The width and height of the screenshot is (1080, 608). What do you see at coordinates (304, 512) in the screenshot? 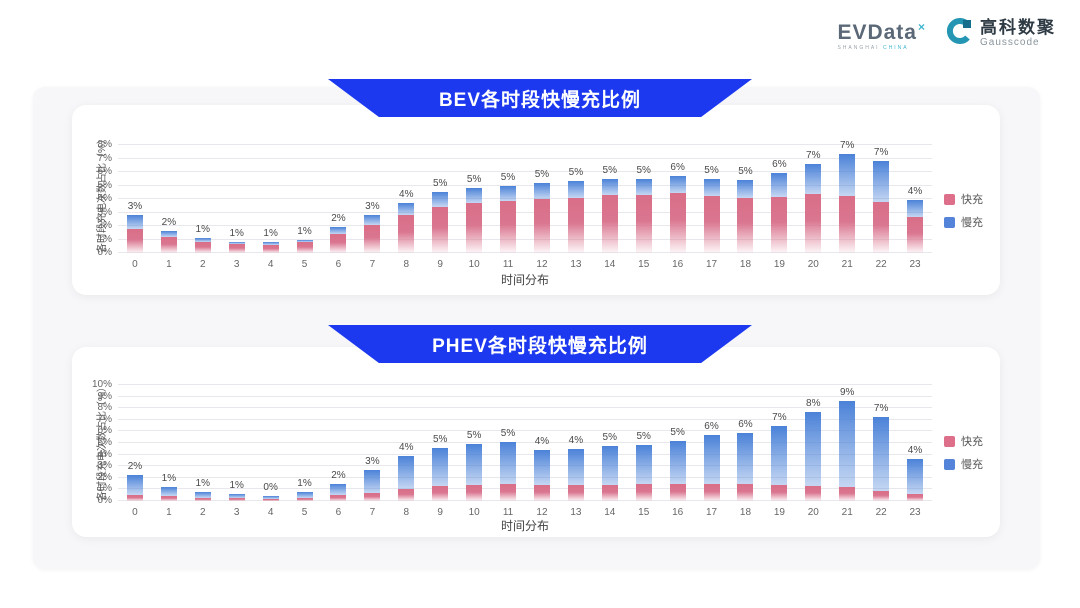
I see `x-tick-label: 5` at bounding box center [304, 512].